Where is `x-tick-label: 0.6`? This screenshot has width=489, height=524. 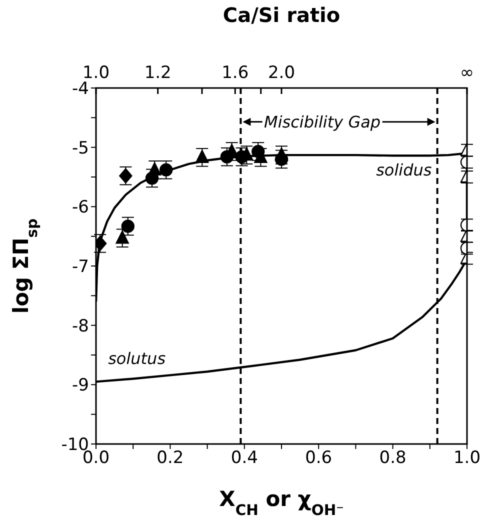
x-tick-label: 0.6 is located at coordinates (318, 458).